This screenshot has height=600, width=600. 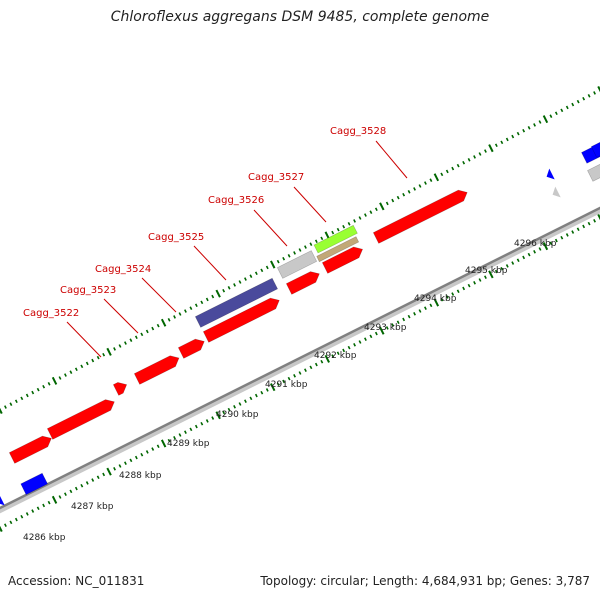 I want to click on scale-label: 4296 kbp, so click(x=535, y=244).